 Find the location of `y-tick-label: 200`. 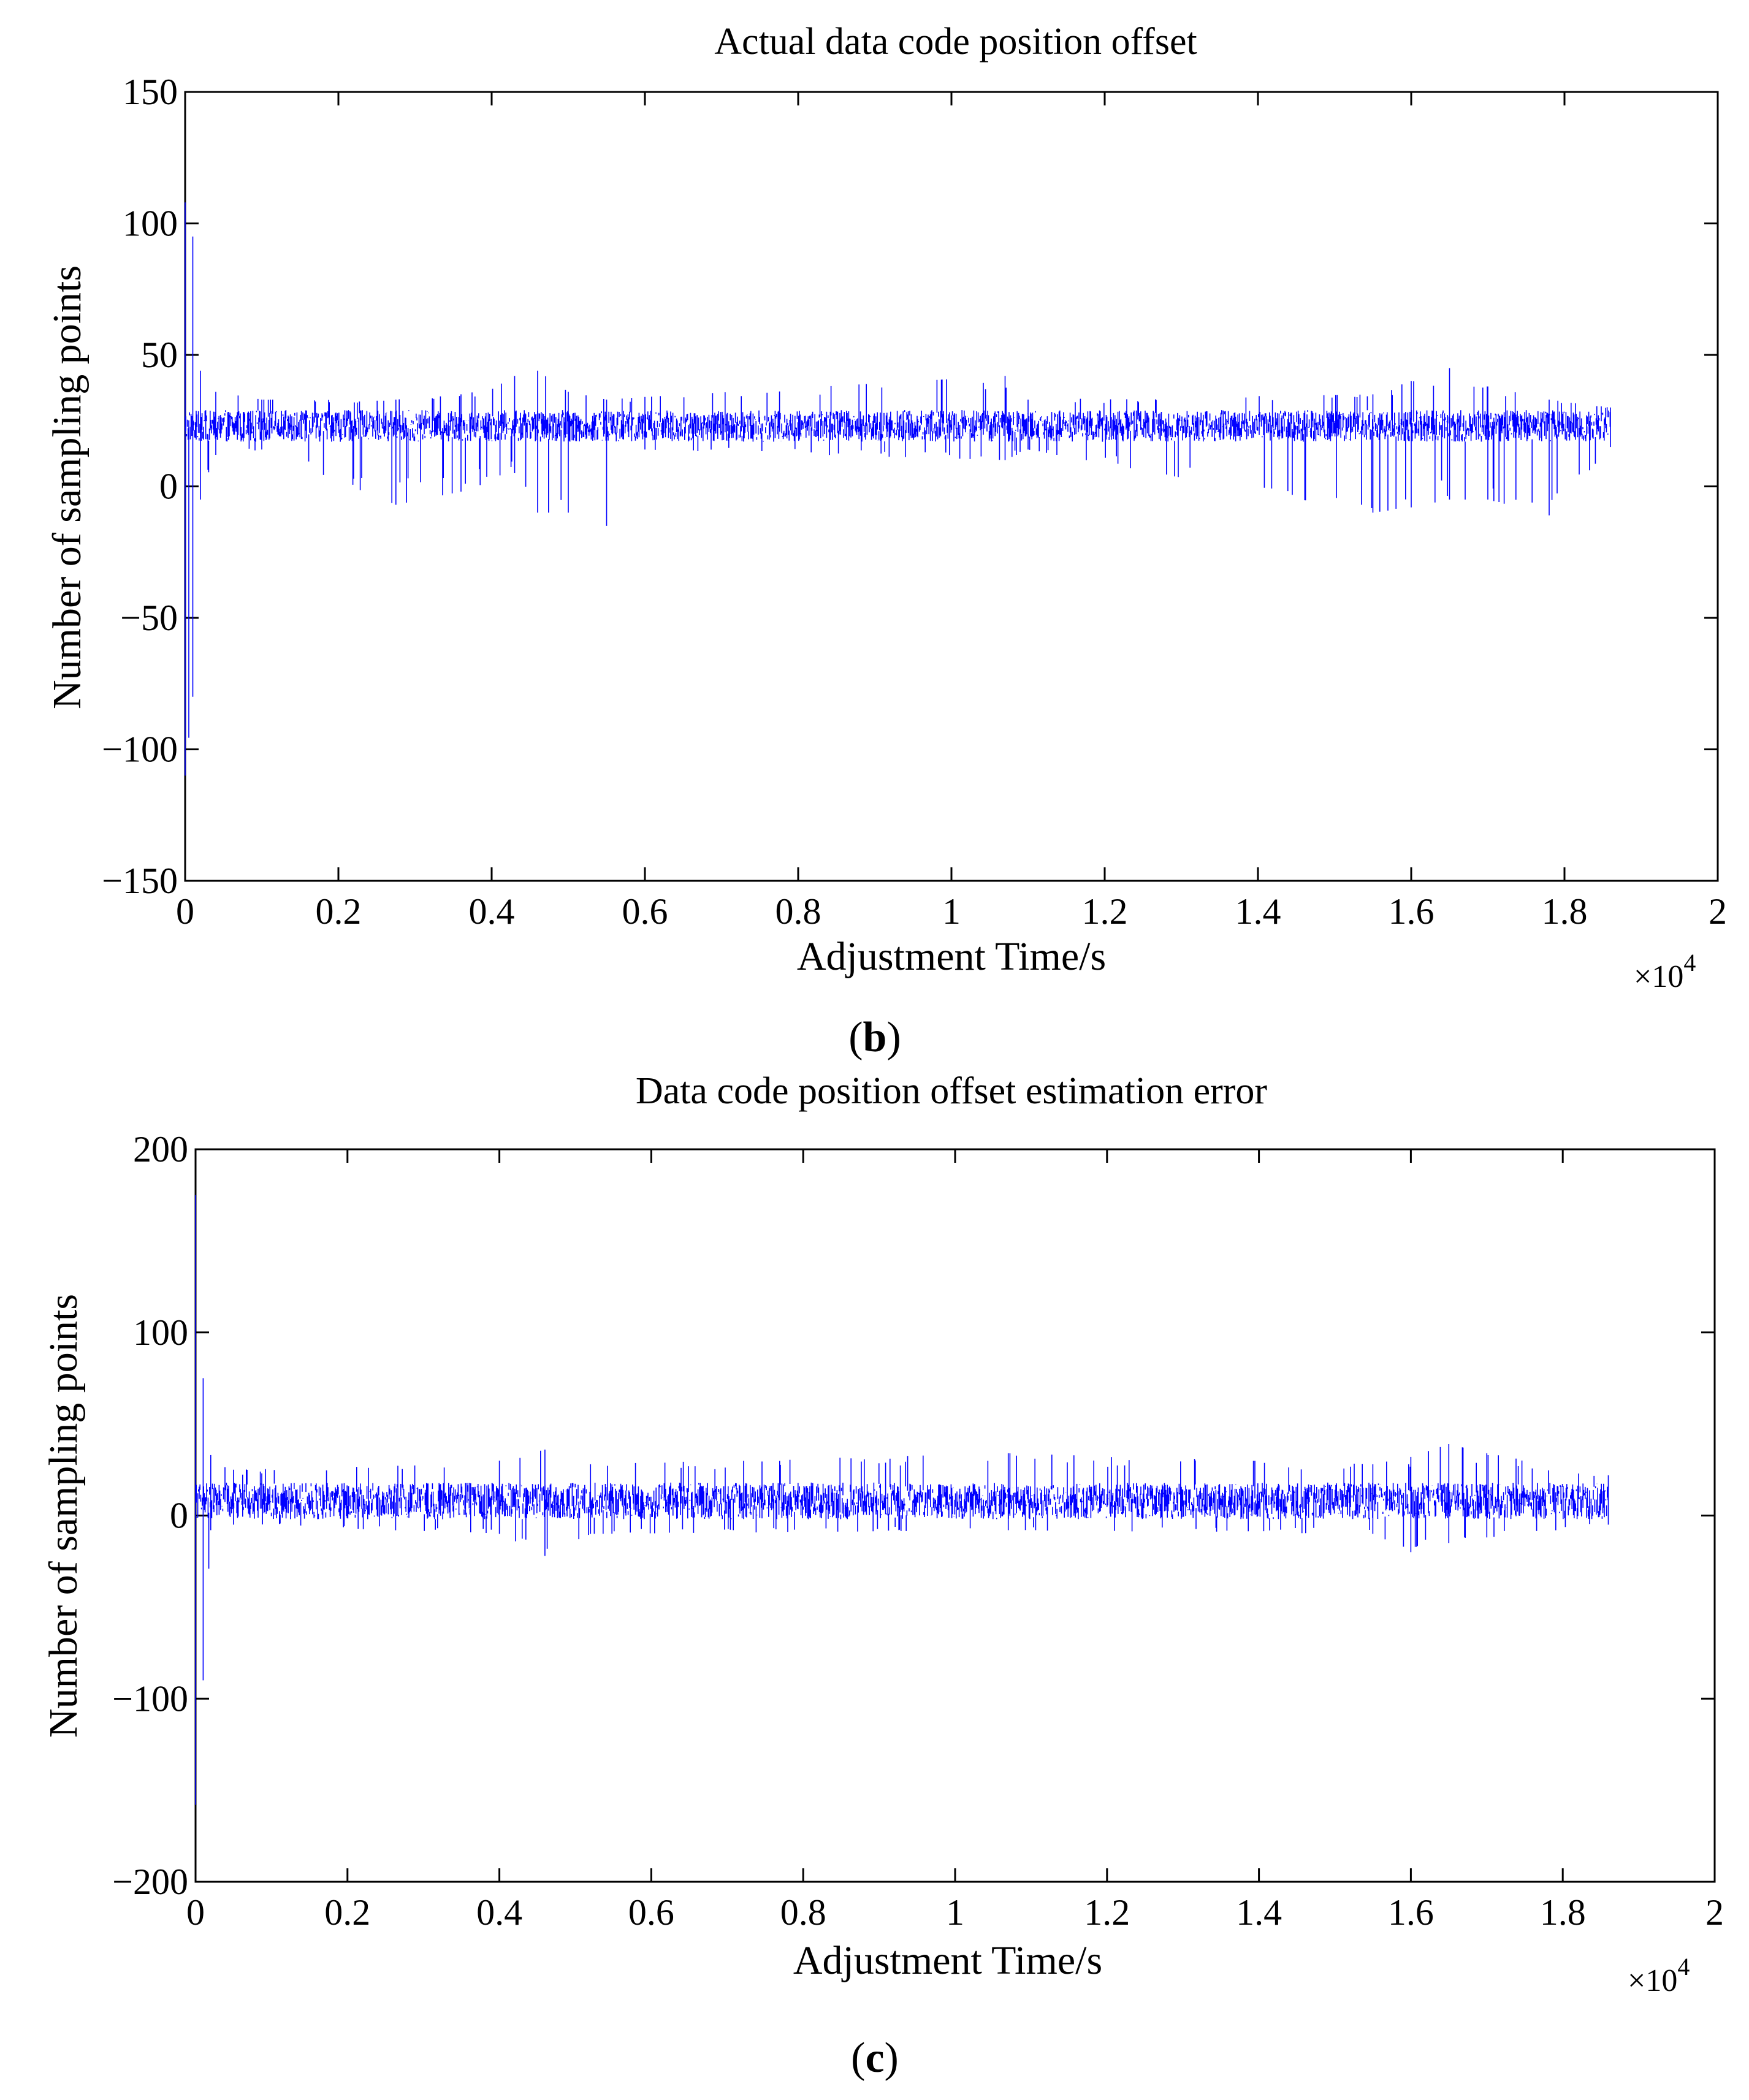

y-tick-label: 200 is located at coordinates (160, 1150).